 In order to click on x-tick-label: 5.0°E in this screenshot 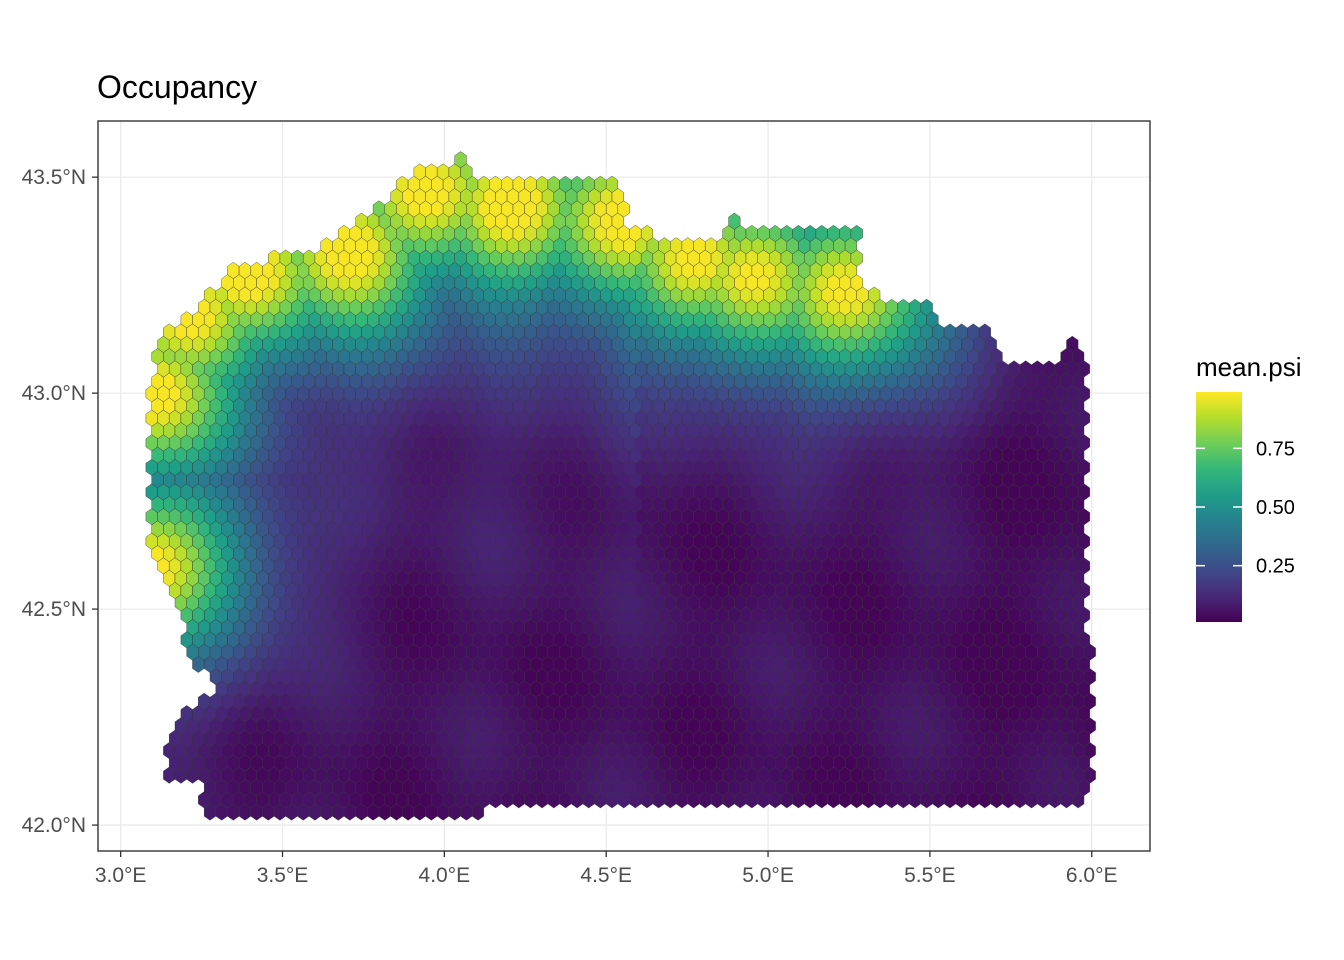, I will do `click(768, 875)`.